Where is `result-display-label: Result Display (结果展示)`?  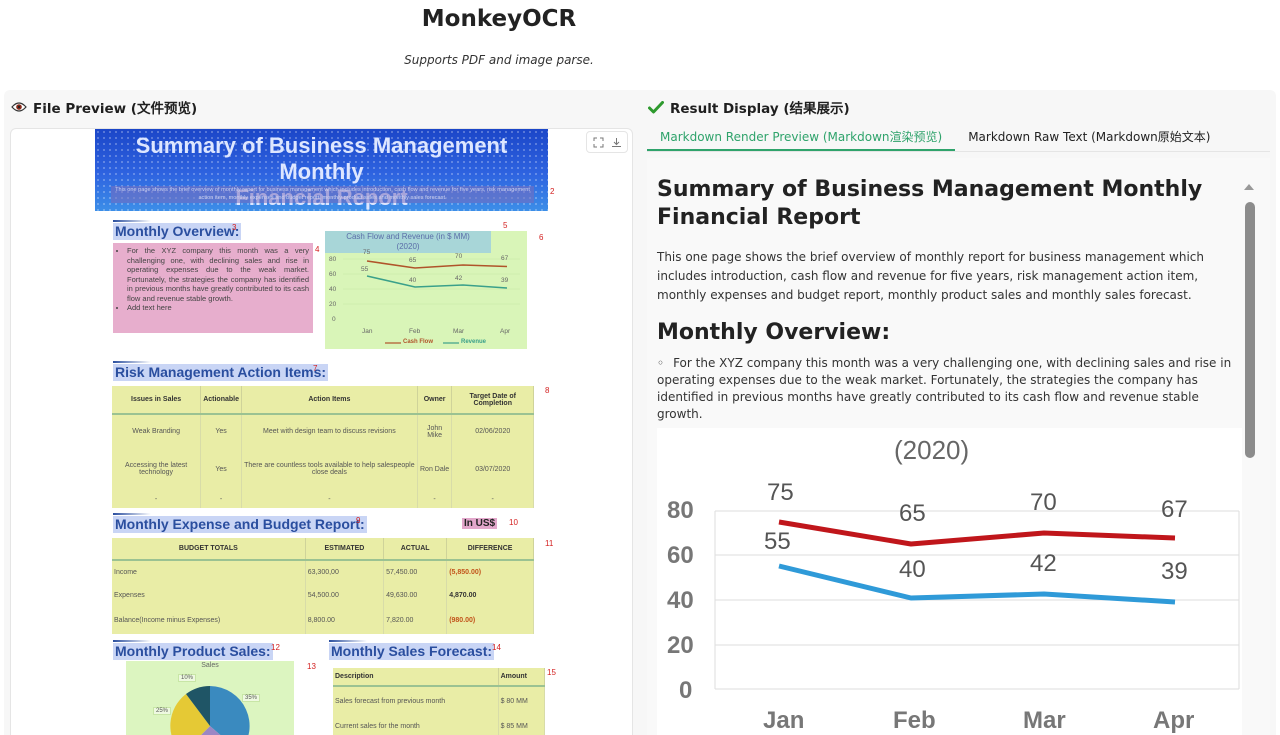
result-display-label: Result Display (结果展示) is located at coordinates (749, 107).